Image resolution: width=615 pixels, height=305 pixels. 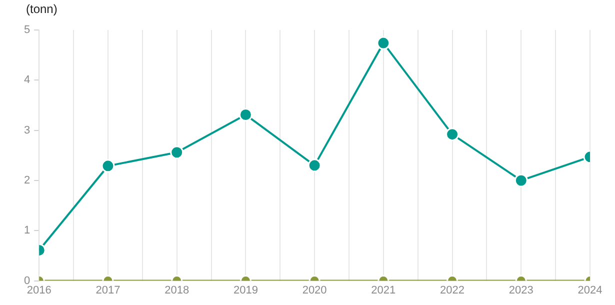 I want to click on y-tick-label: 1, so click(x=27, y=230).